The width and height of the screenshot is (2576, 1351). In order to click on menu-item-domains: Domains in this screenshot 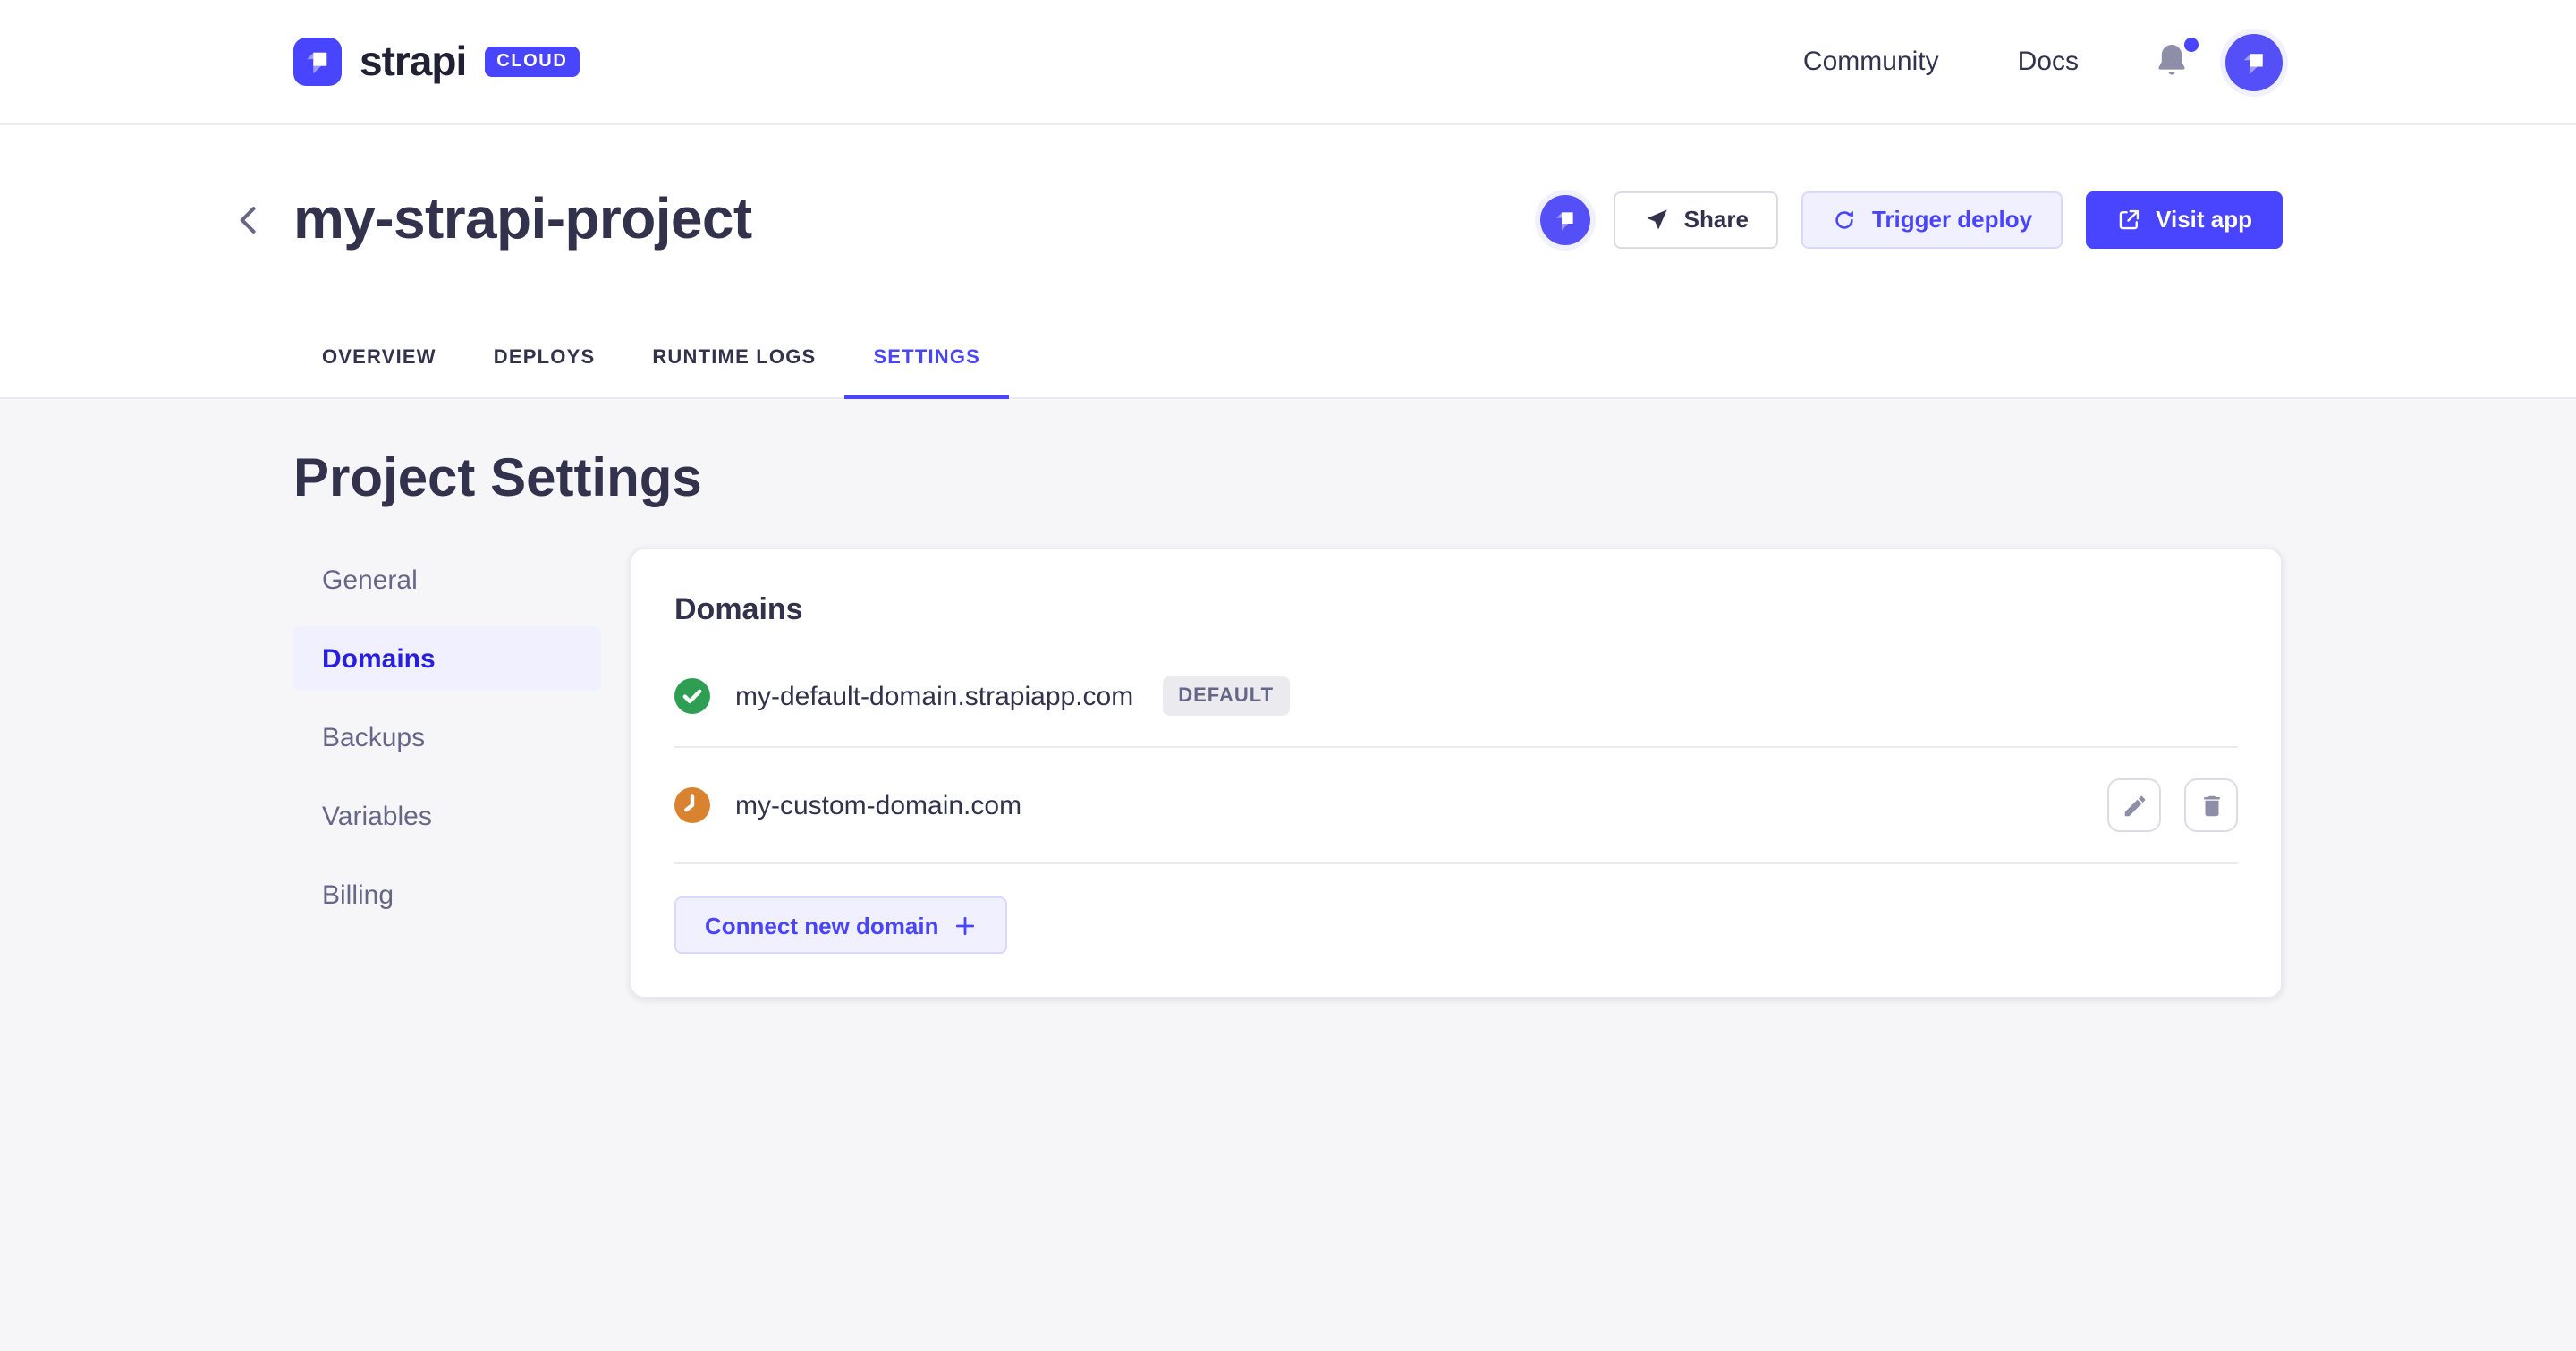, I will do `click(447, 658)`.